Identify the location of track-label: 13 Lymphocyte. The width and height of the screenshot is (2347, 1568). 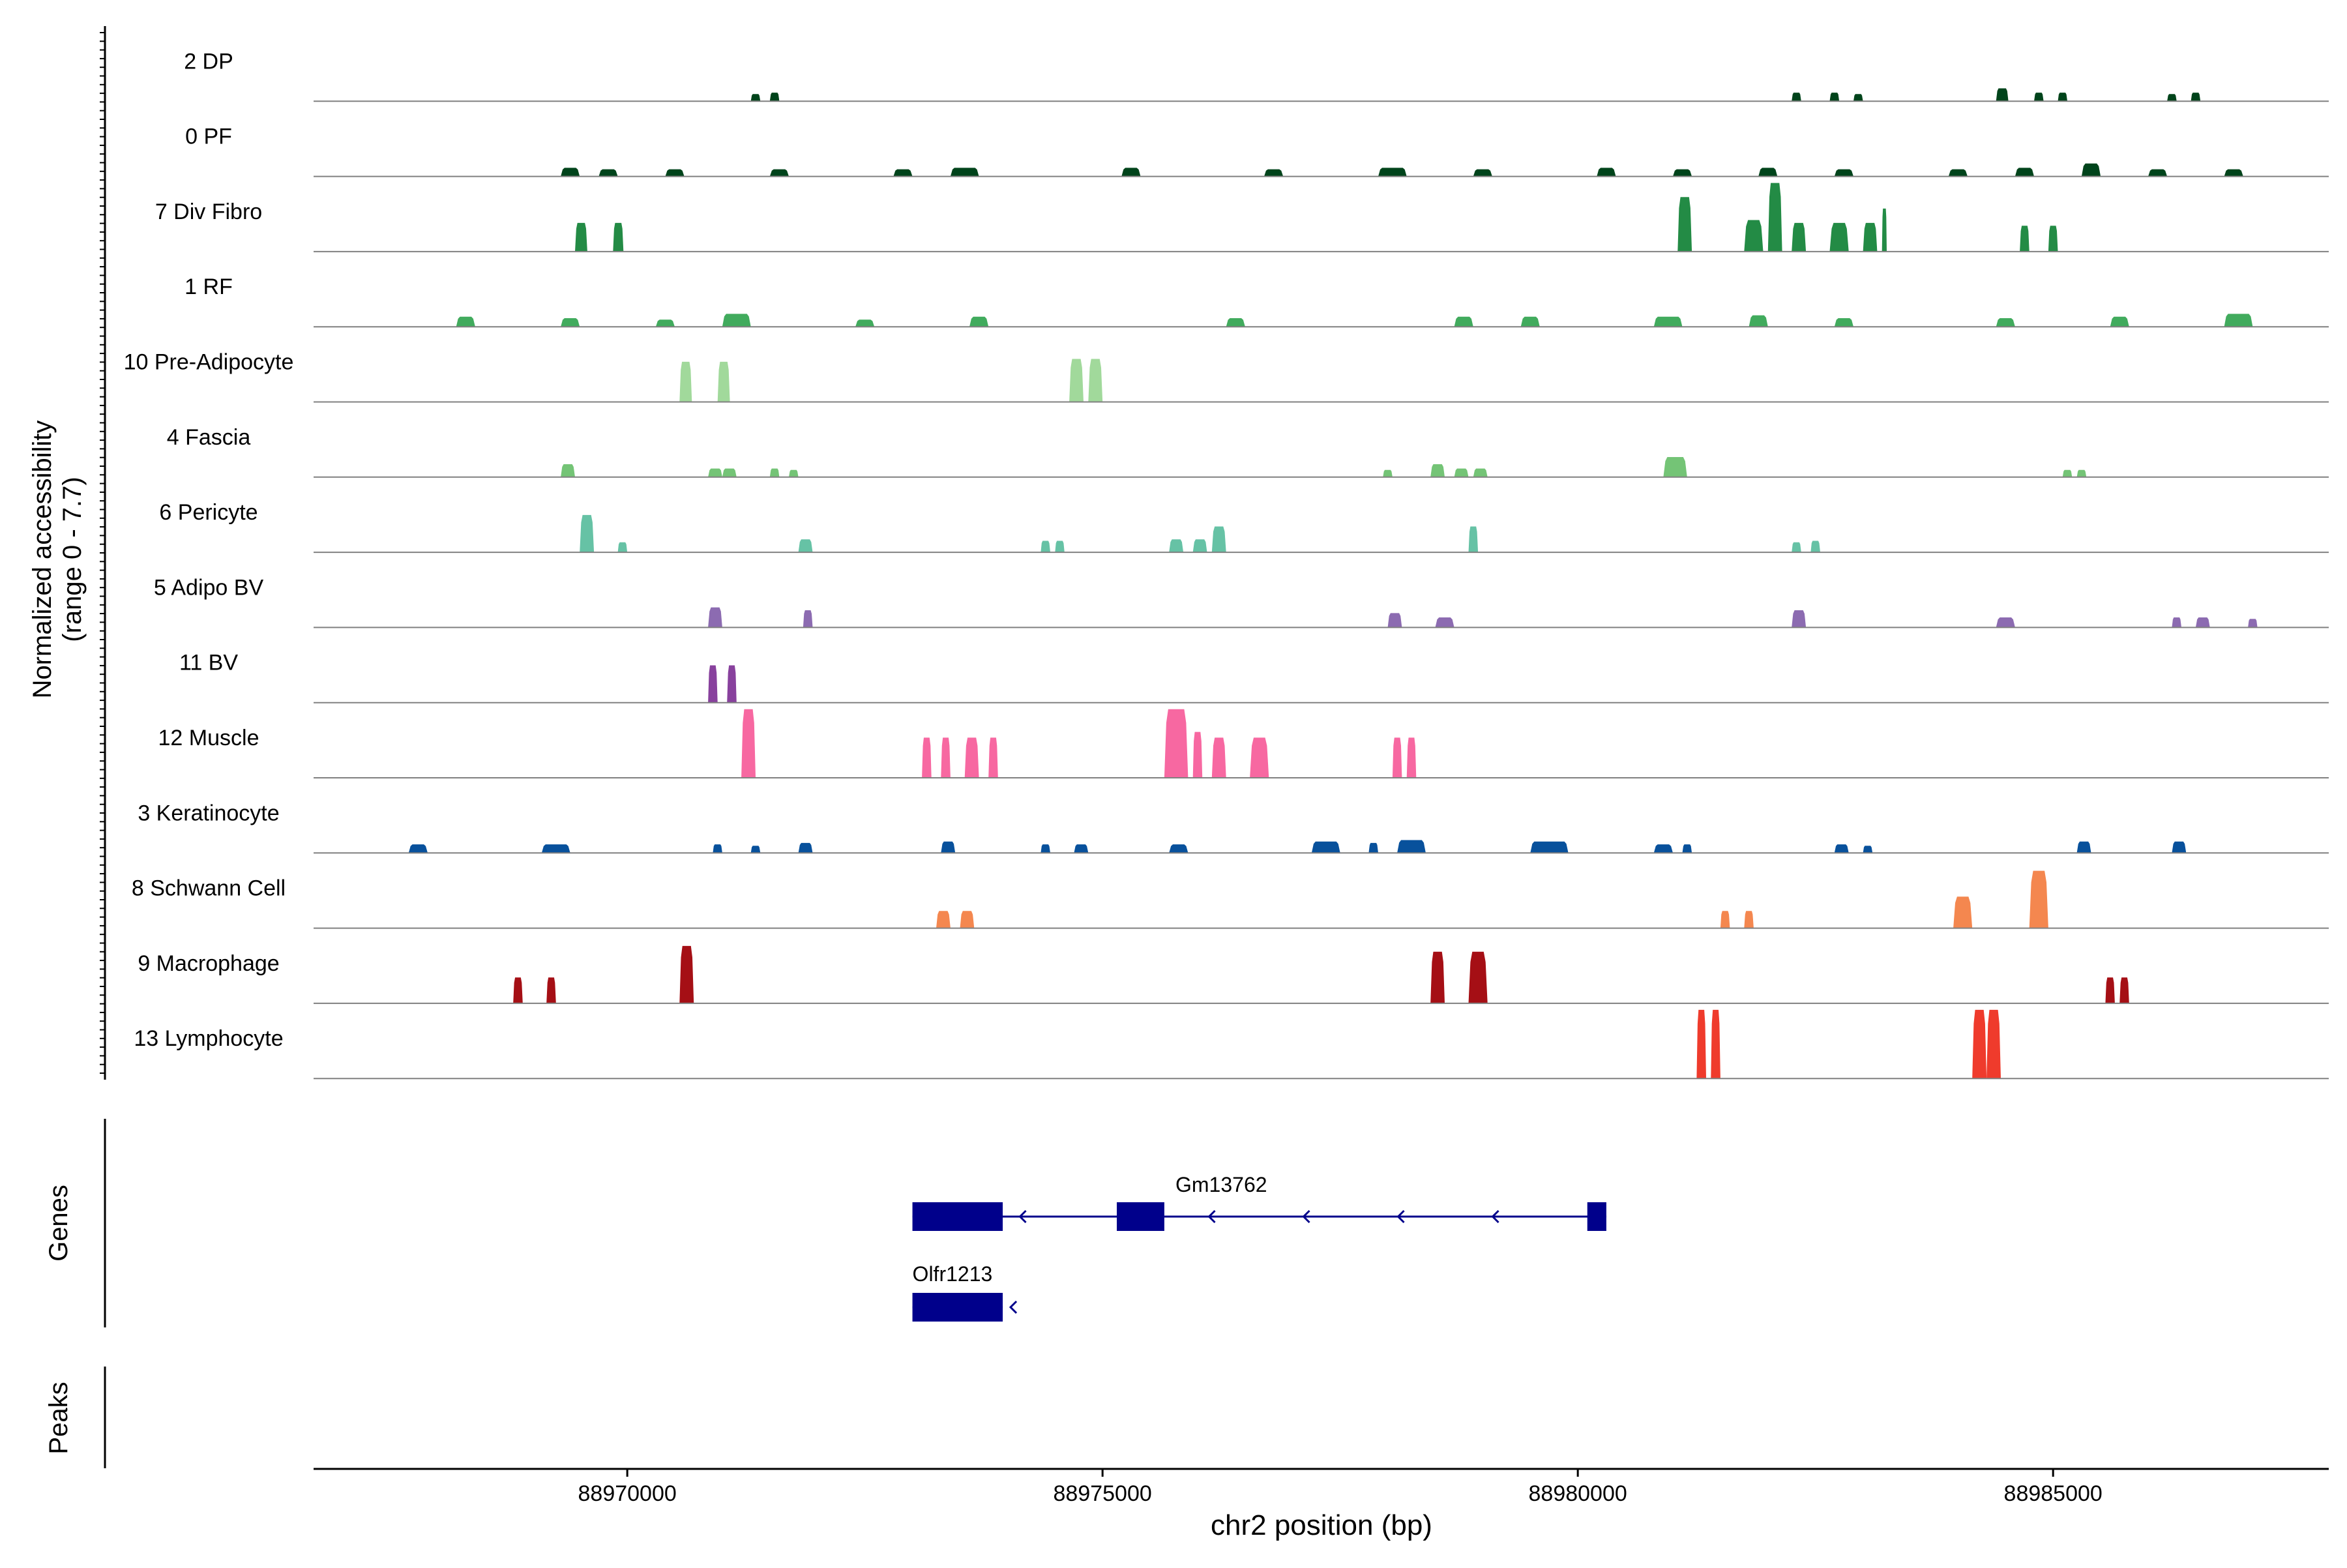
(208, 1038).